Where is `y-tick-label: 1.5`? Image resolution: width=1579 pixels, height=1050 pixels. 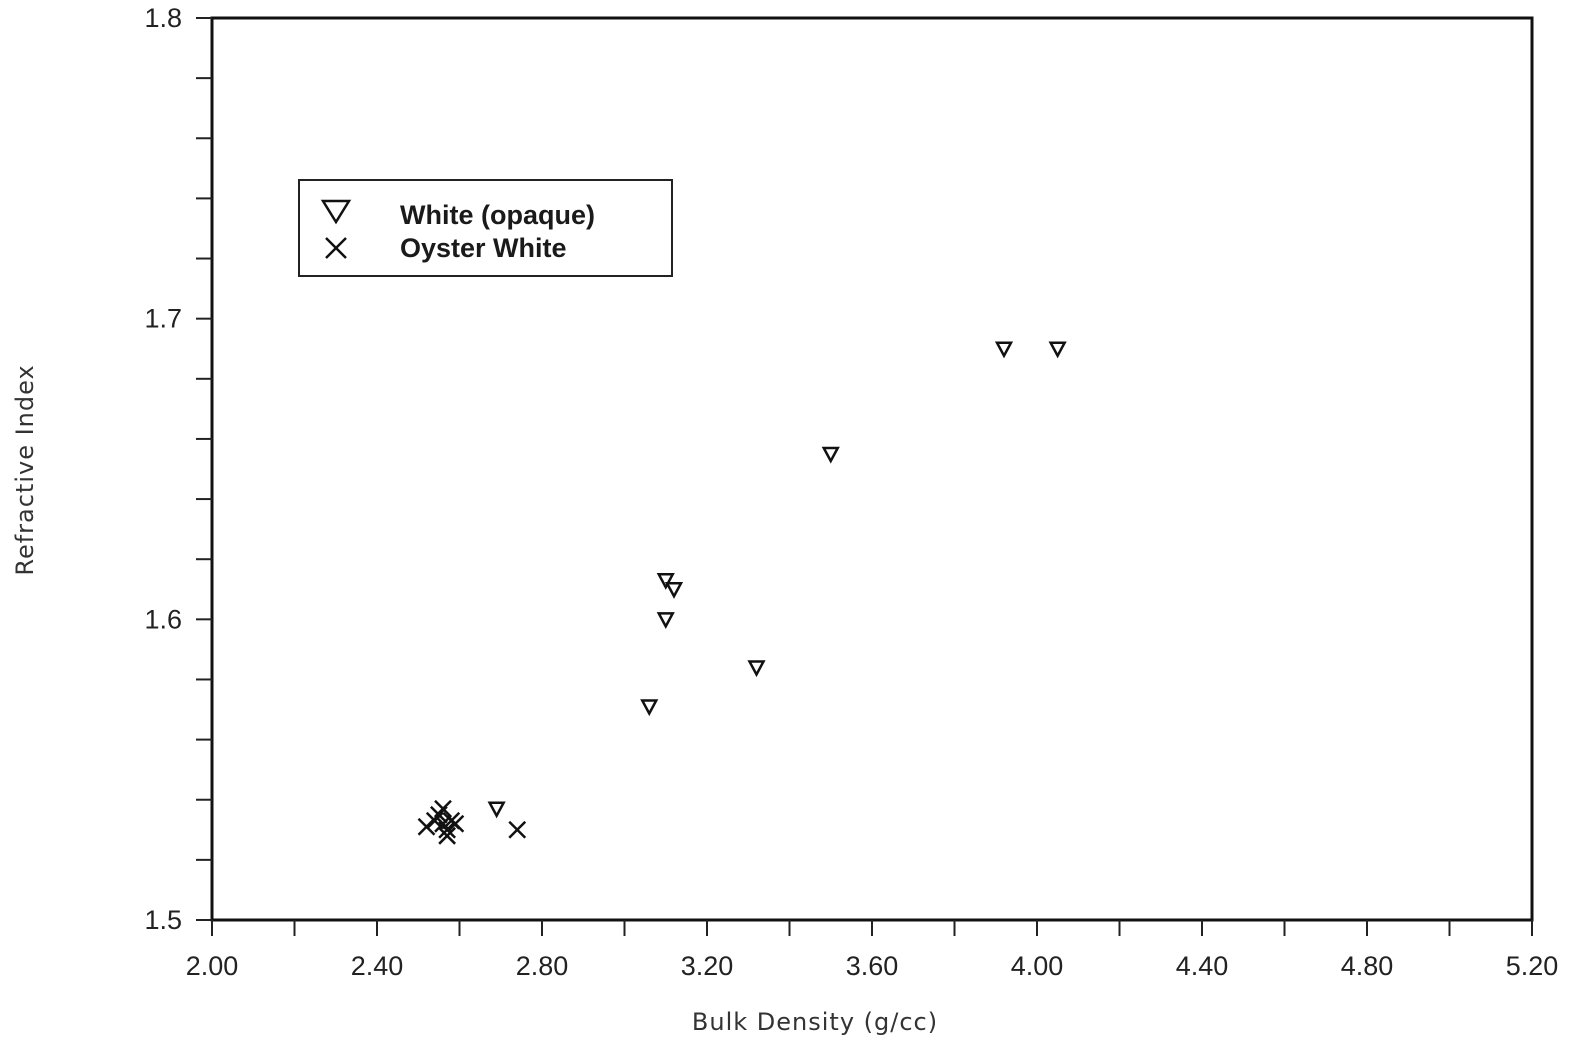
y-tick-label: 1.5 is located at coordinates (163, 920).